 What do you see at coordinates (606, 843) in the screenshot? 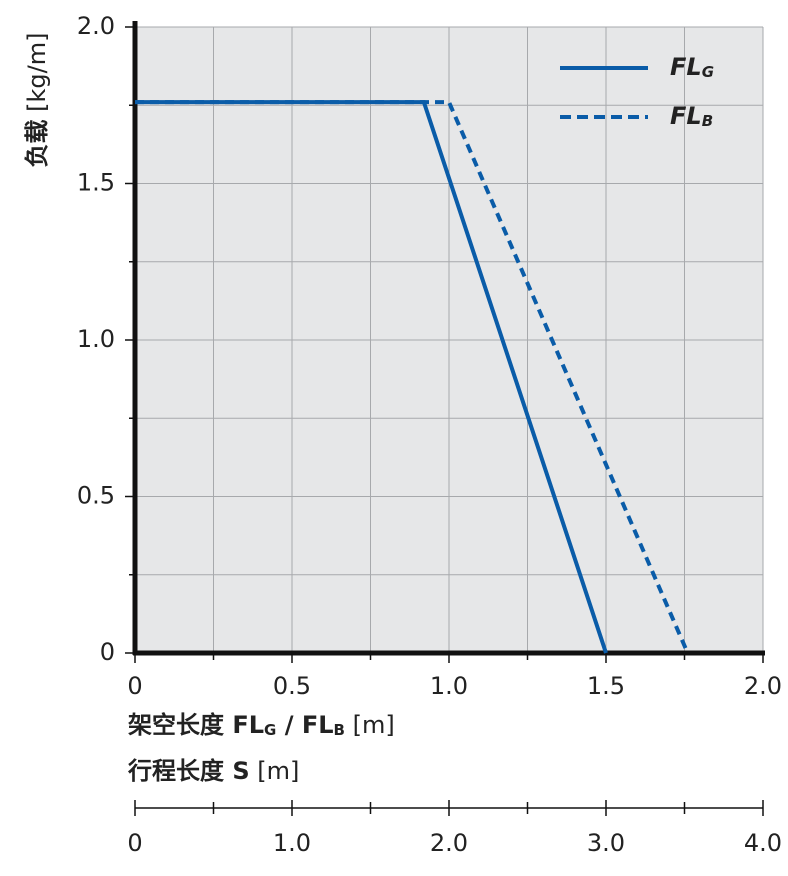
I see `x2-tick-label: 3.0` at bounding box center [606, 843].